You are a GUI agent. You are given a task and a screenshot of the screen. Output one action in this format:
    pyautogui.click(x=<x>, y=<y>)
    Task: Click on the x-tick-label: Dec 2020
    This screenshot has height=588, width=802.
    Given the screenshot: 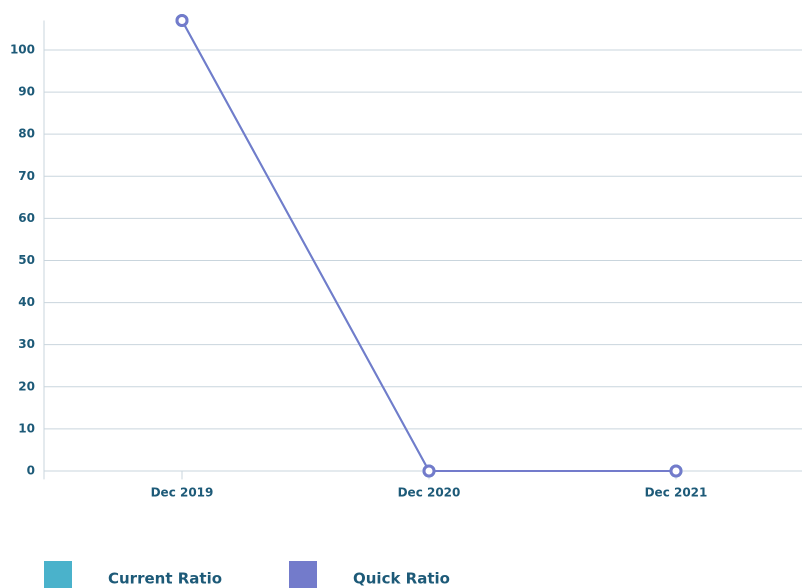 What is the action you would take?
    pyautogui.click(x=429, y=493)
    